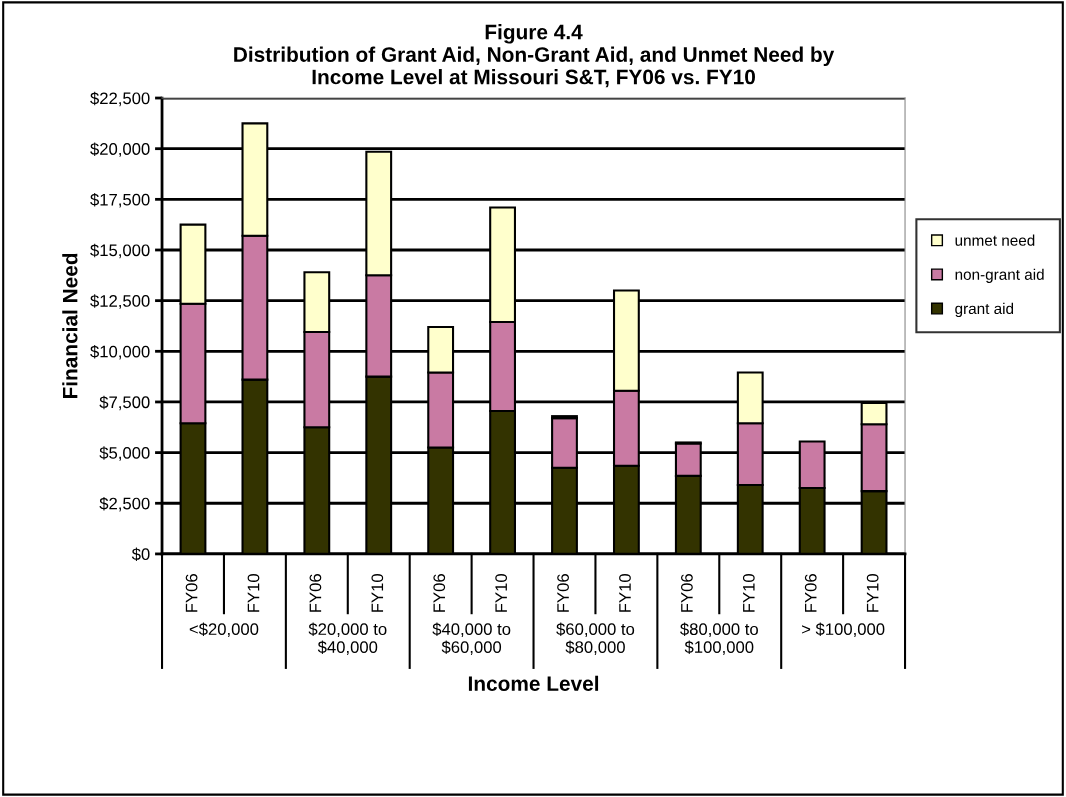 The width and height of the screenshot is (1066, 797). I want to click on legend-label: unmet need, so click(995, 240).